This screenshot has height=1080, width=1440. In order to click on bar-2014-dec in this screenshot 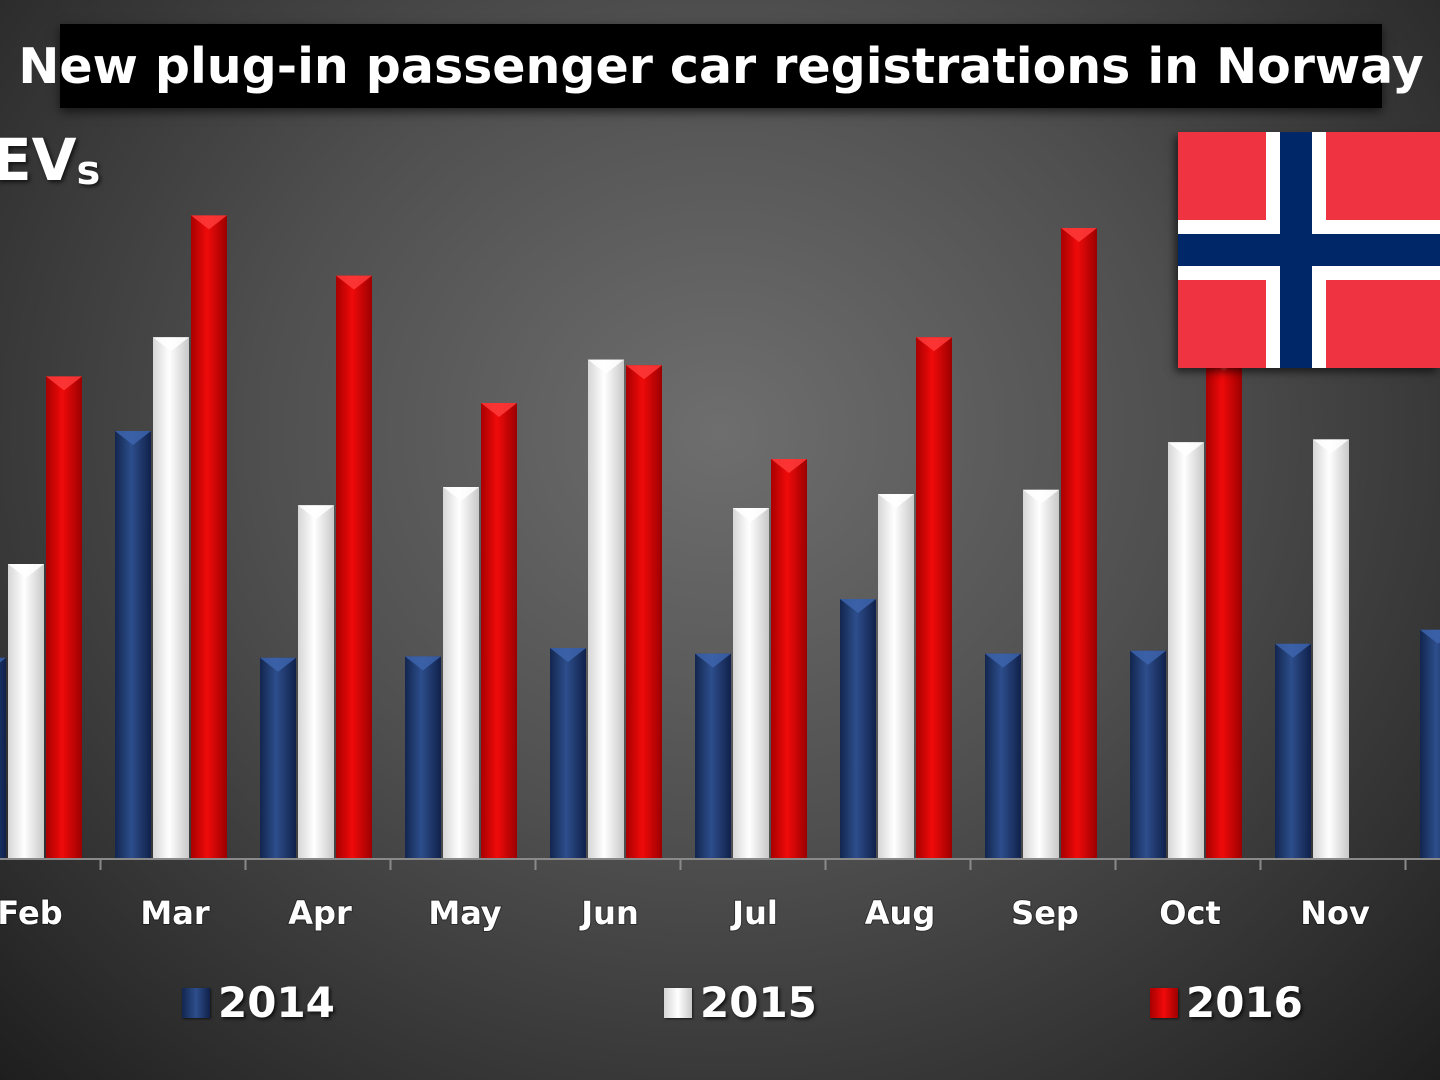, I will do `click(1430, 743)`.